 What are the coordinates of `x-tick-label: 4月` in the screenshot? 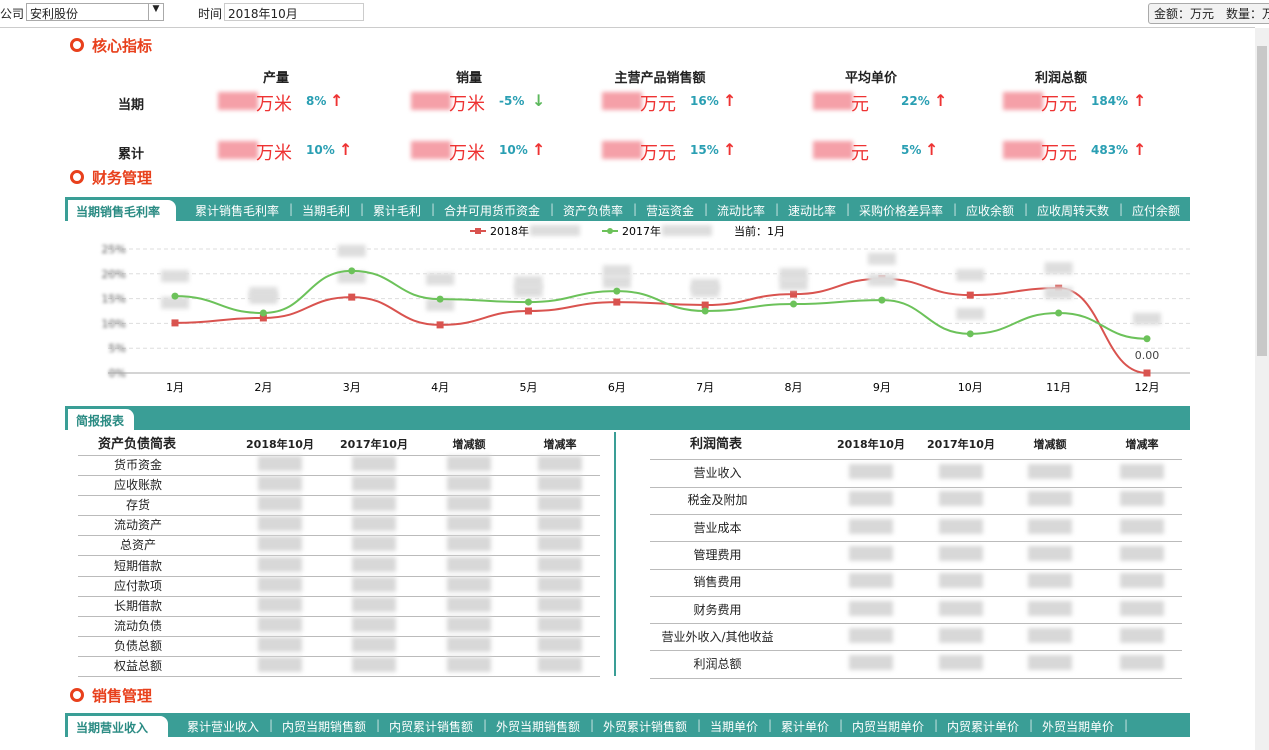 It's located at (440, 387).